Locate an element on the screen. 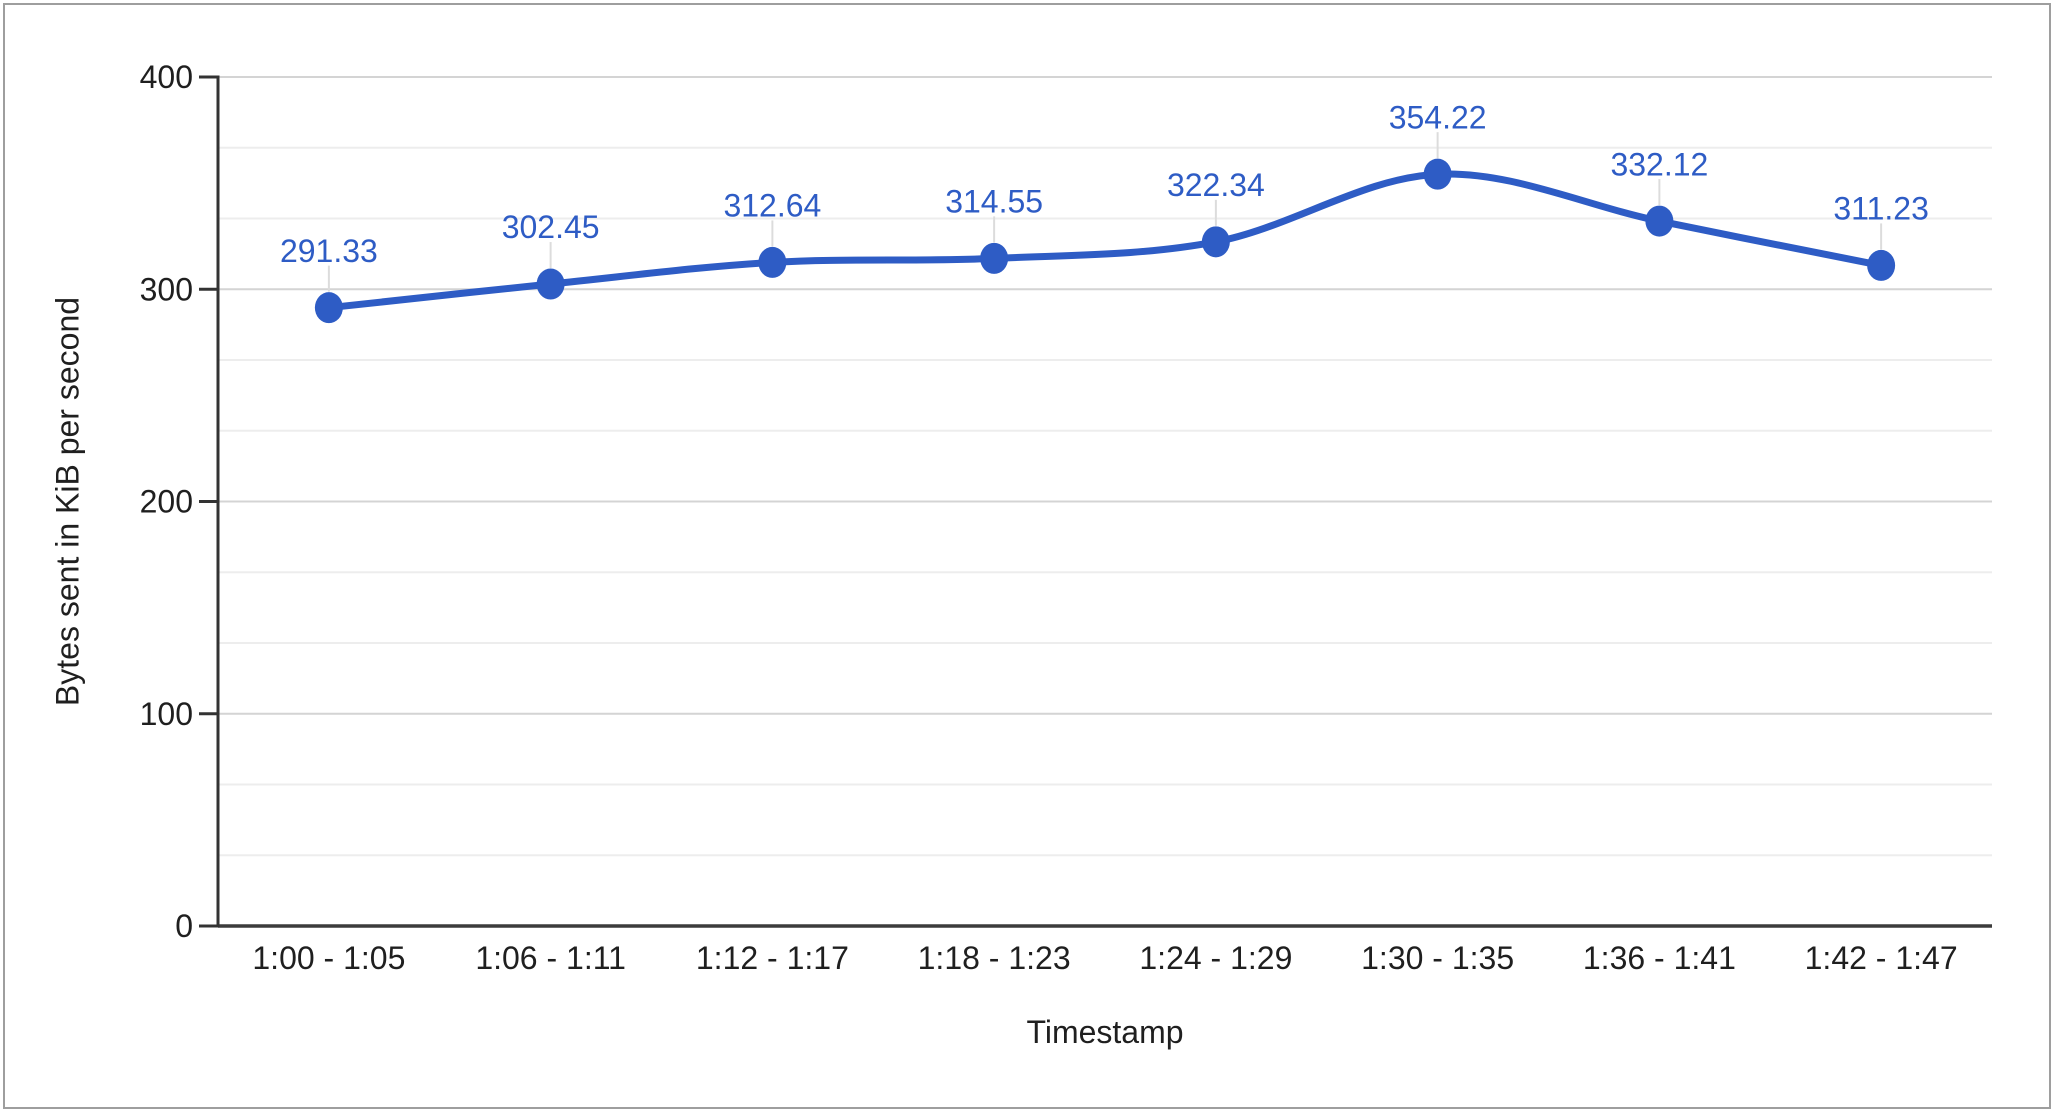  data-point-label: 314.55 is located at coordinates (994, 202).